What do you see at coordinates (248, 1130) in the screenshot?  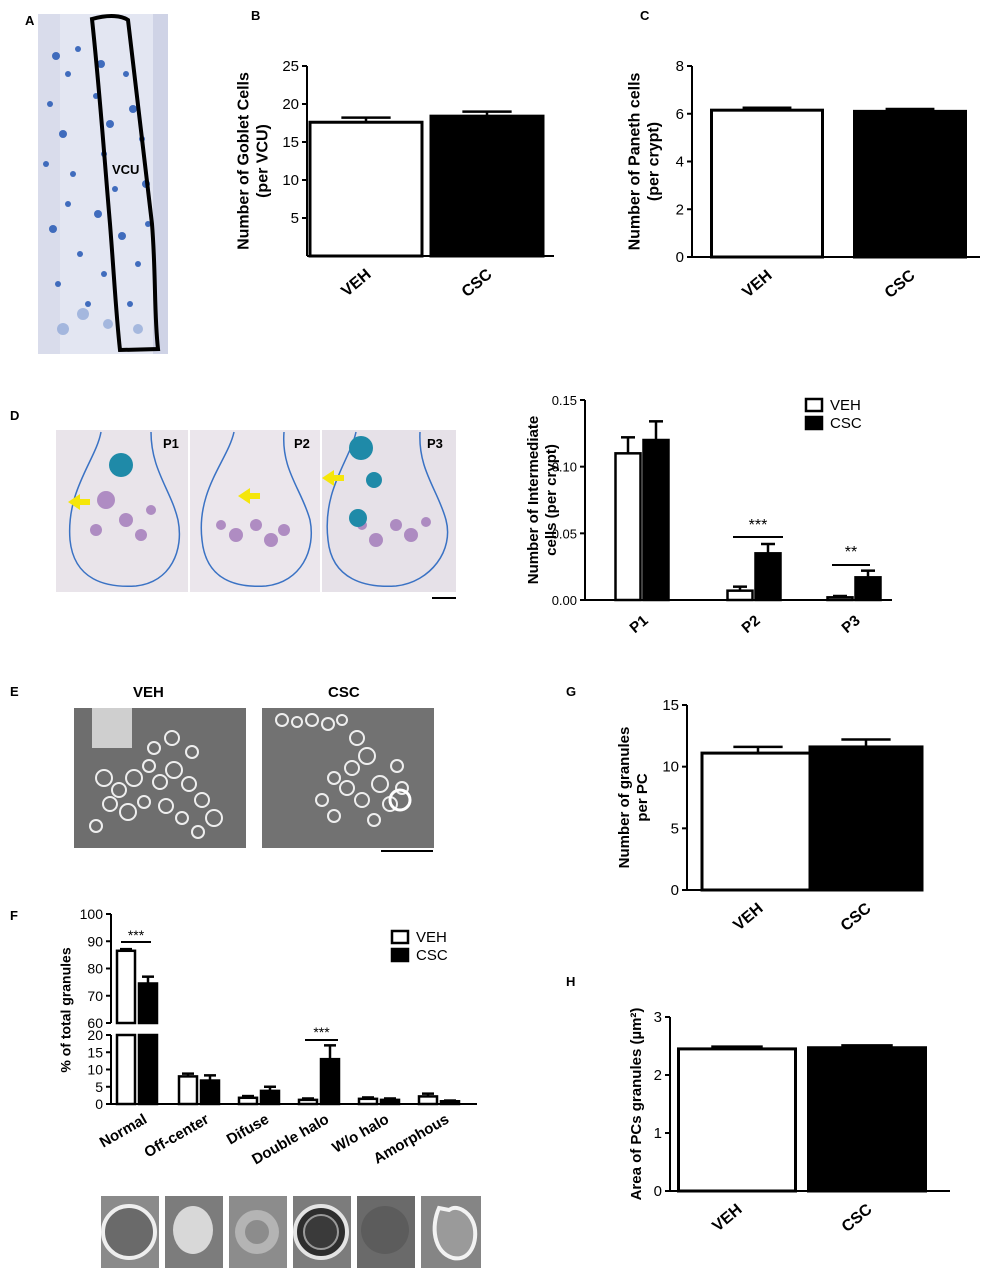 I see `x-tick-label-f-2: Difuse` at bounding box center [248, 1130].